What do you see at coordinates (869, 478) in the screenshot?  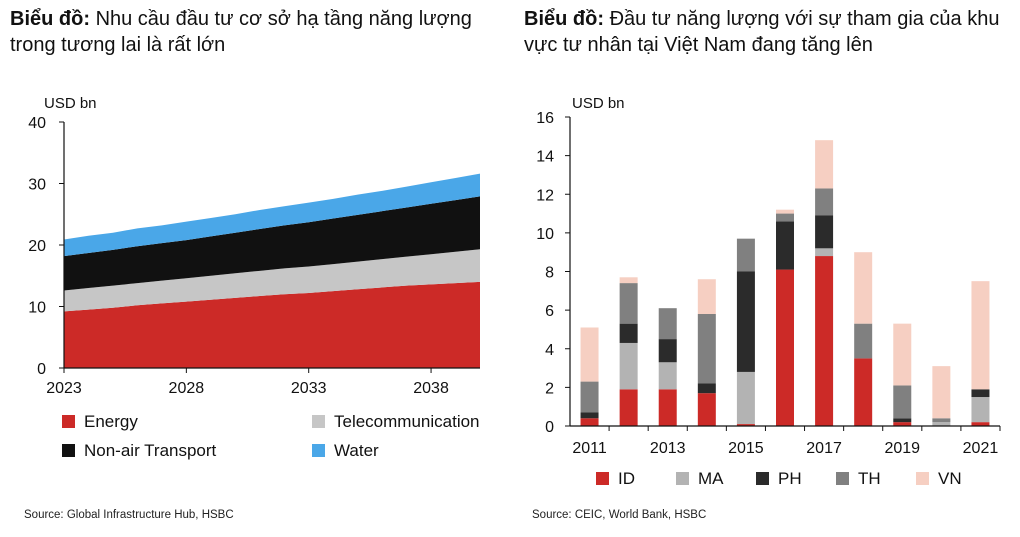 I see `right-legend-label: TH` at bounding box center [869, 478].